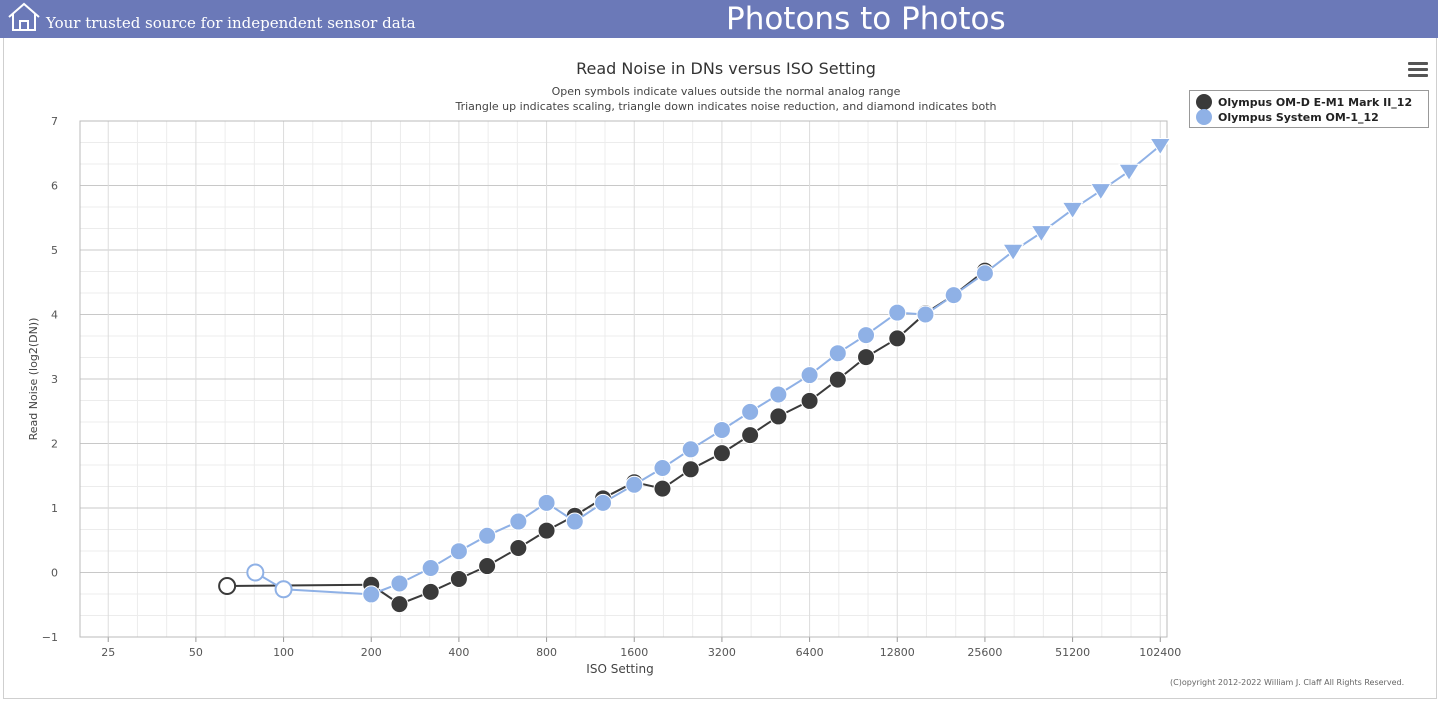  What do you see at coordinates (1315, 102) in the screenshot?
I see `legend-label: Olympus OM-D E-M1 Mark II_12` at bounding box center [1315, 102].